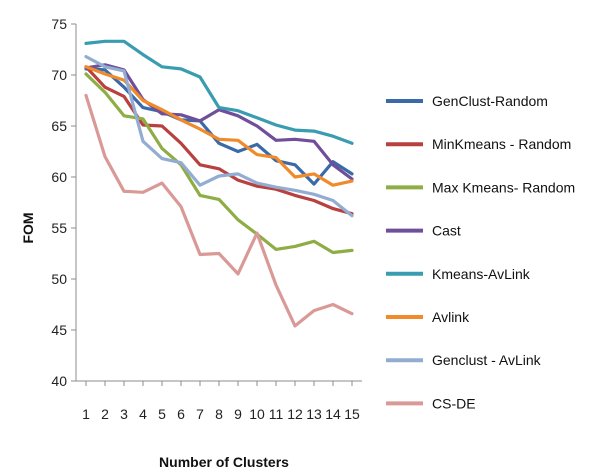  Describe the element at coordinates (221, 401) in the screenshot. I see `x-axis-ticks: 1 2 3 4 5 6 7 8 9 10 11 12 13 14 15` at that location.